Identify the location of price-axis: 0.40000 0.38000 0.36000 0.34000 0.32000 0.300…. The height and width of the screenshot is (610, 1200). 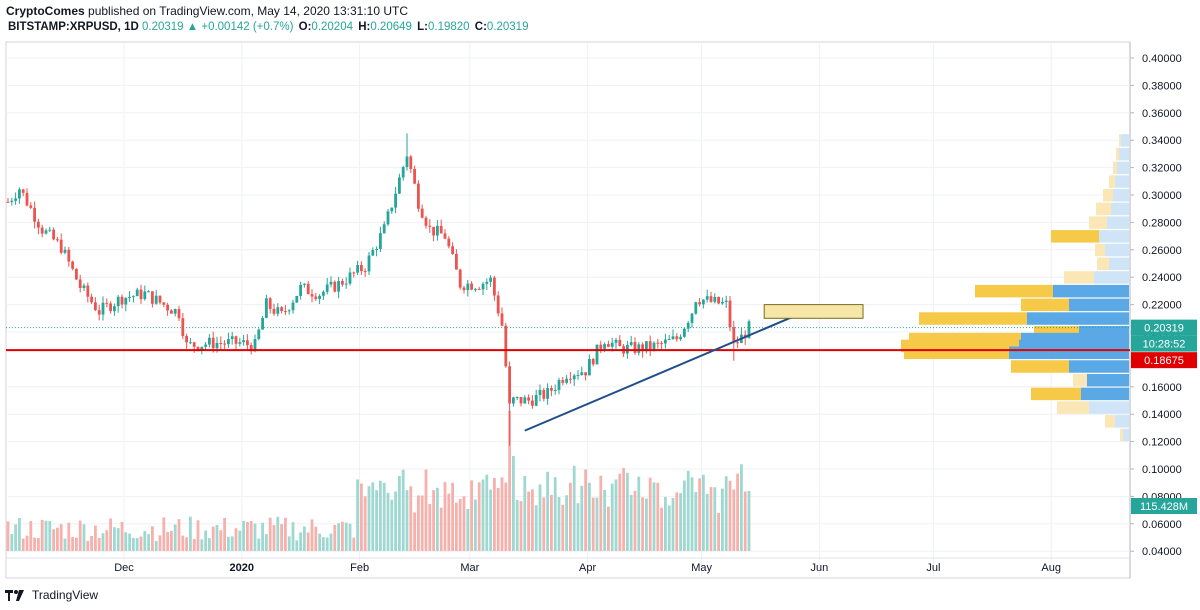
(1163, 305).